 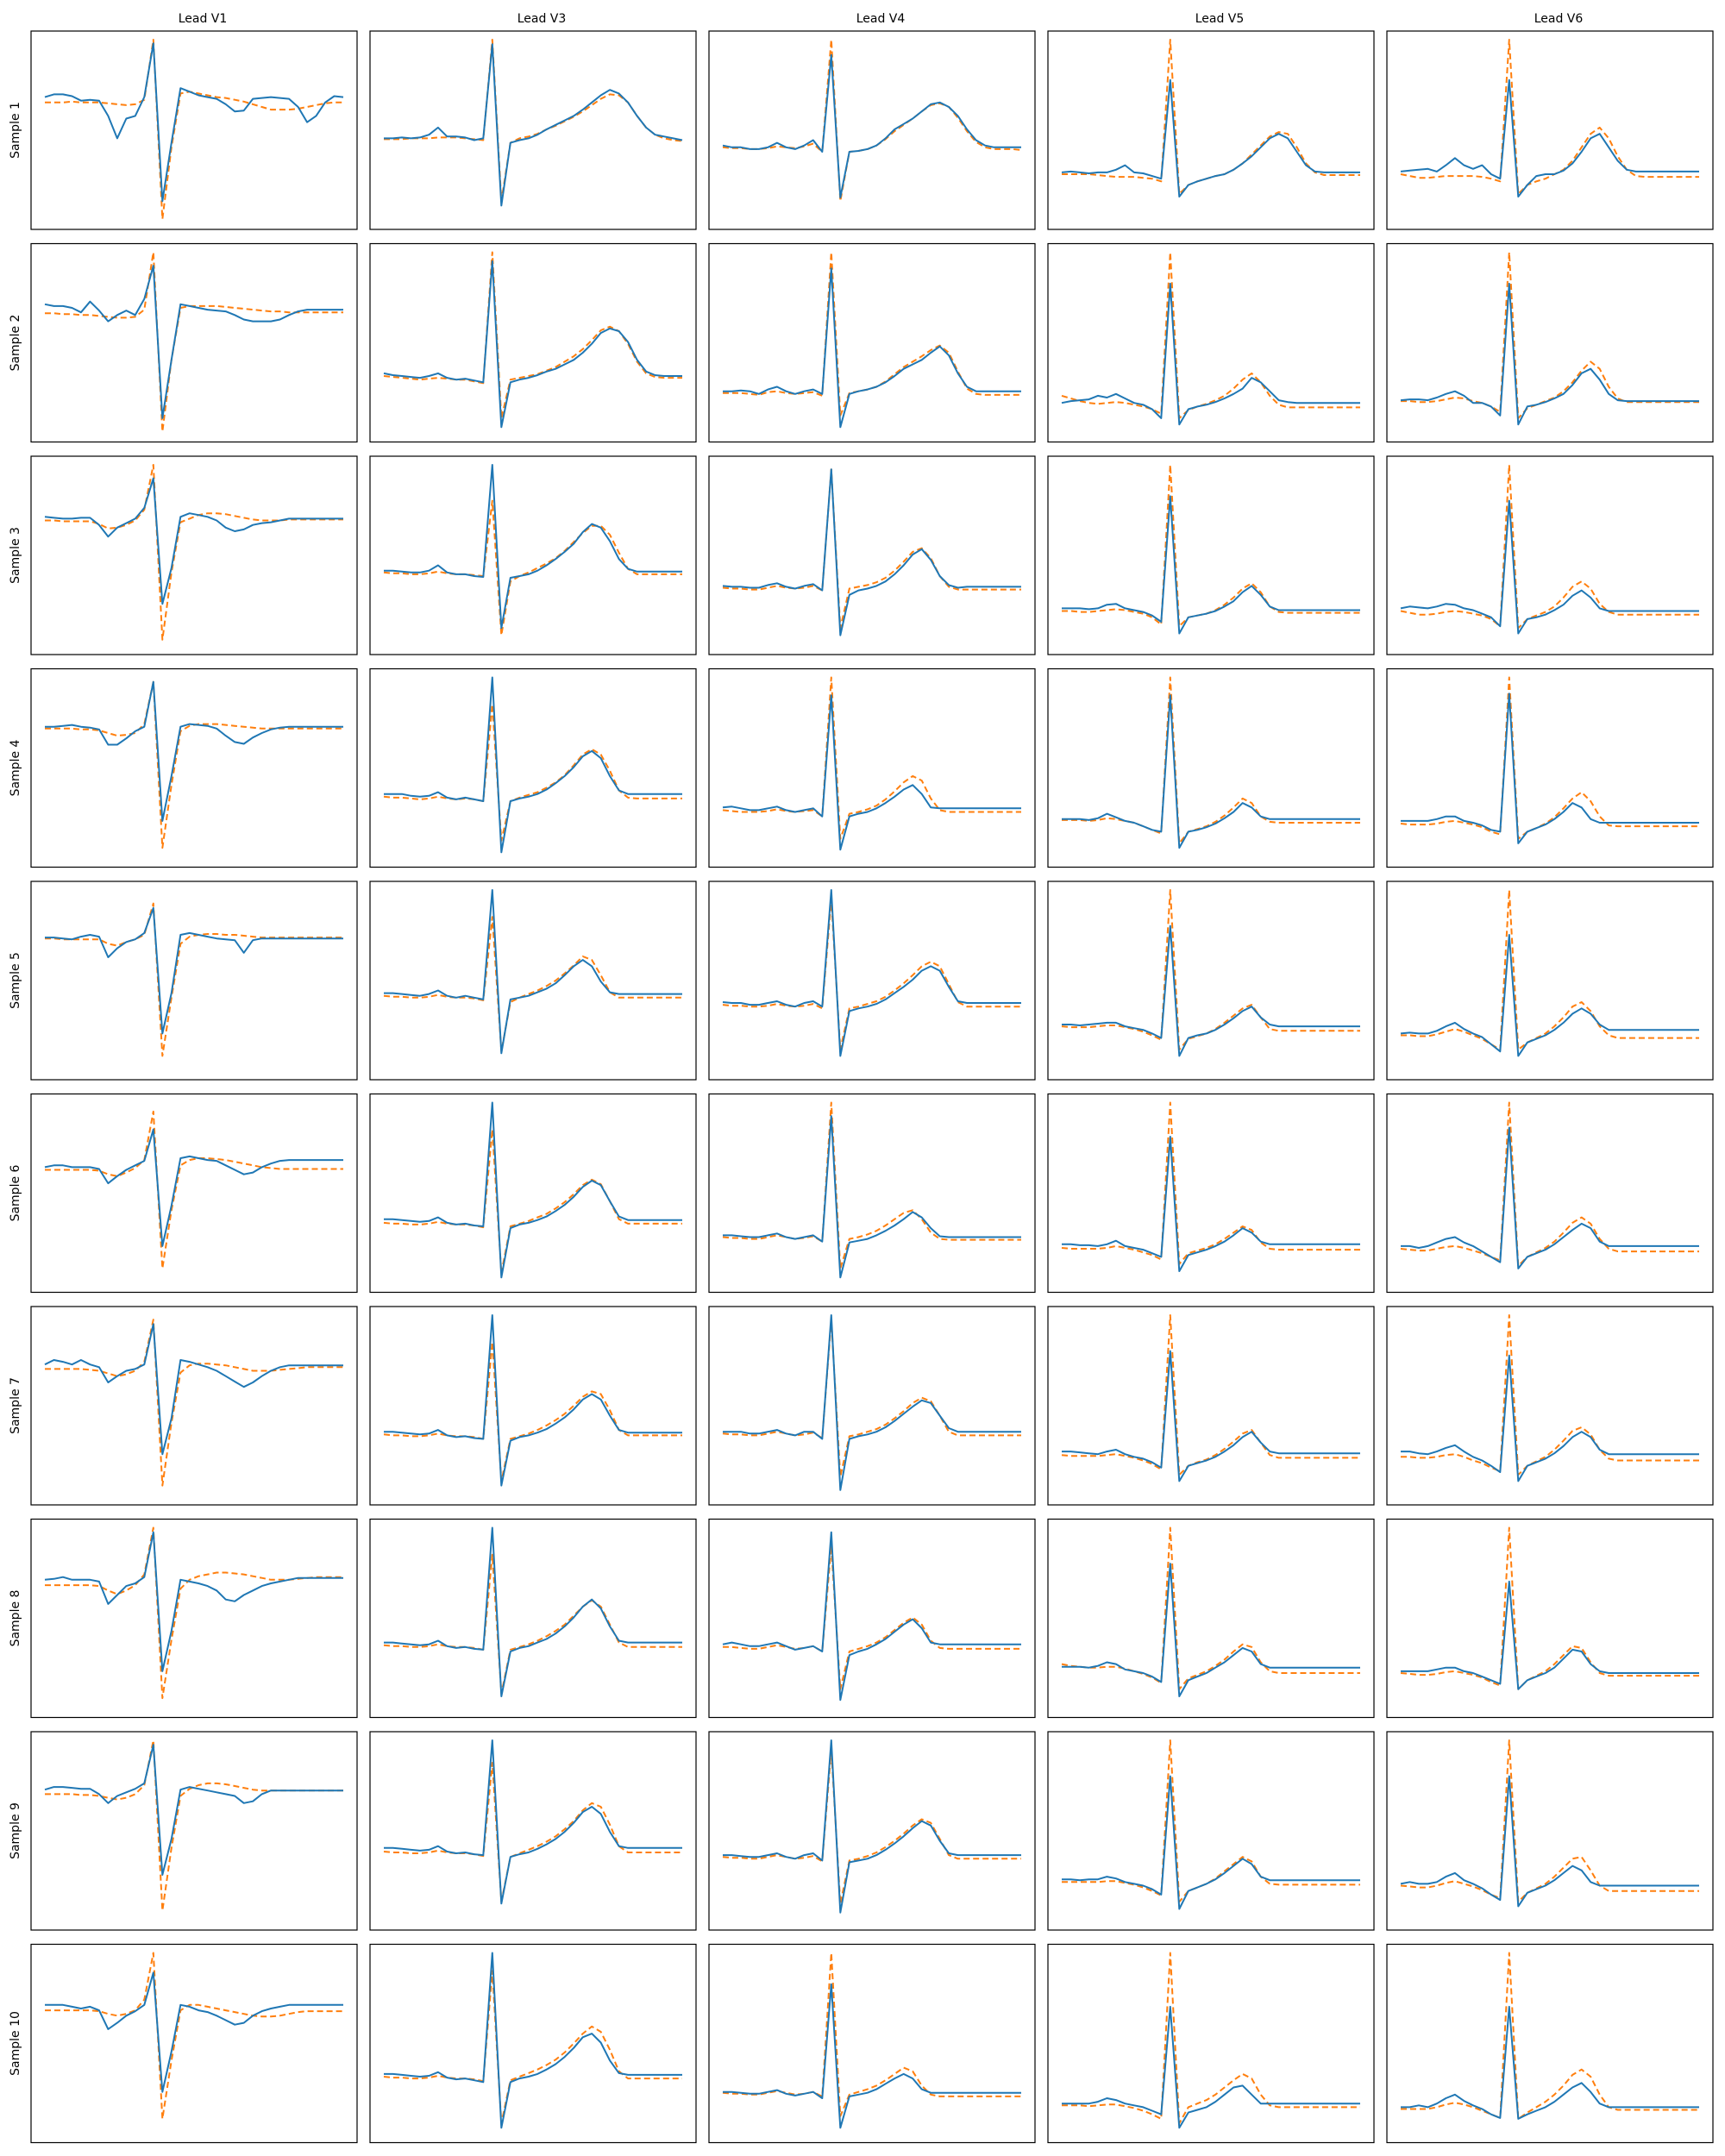 I want to click on panel-r5-c2, so click(x=533, y=981).